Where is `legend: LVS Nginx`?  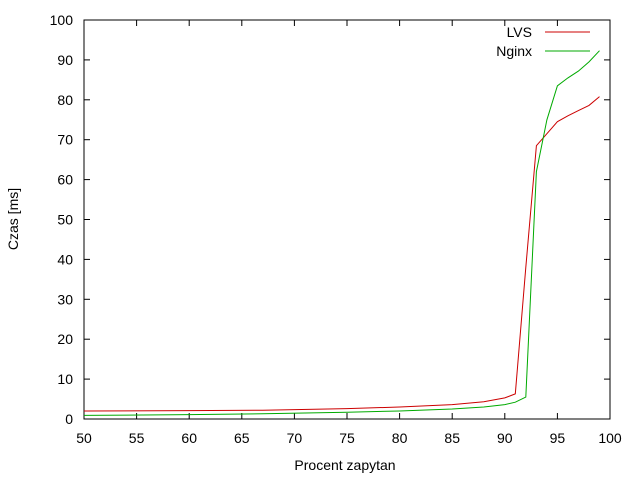 legend: LVS Nginx is located at coordinates (543, 41).